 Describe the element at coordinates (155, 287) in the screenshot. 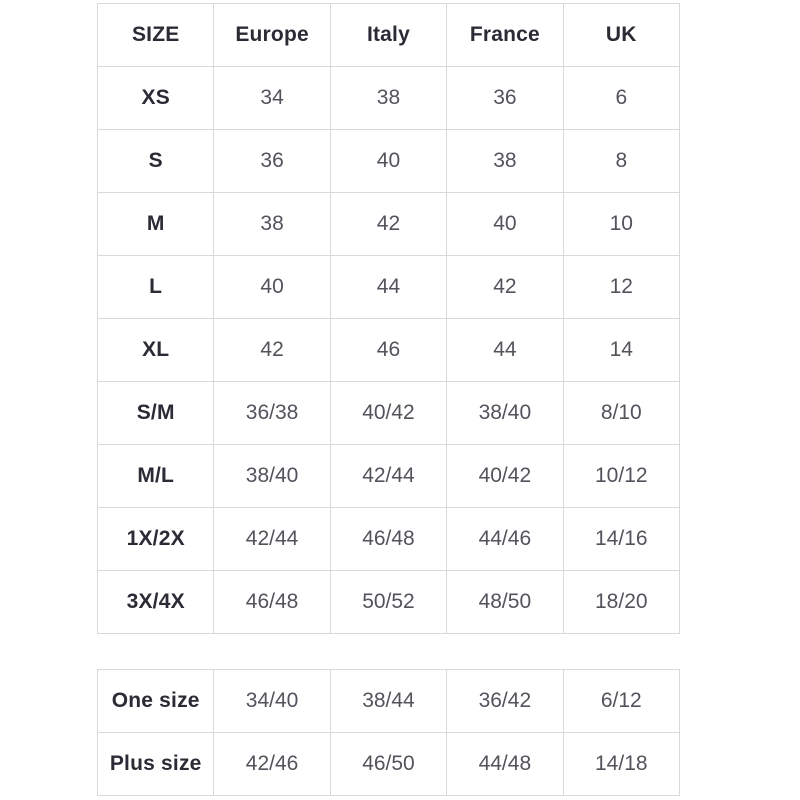

I see `row-label-cell: L` at that location.